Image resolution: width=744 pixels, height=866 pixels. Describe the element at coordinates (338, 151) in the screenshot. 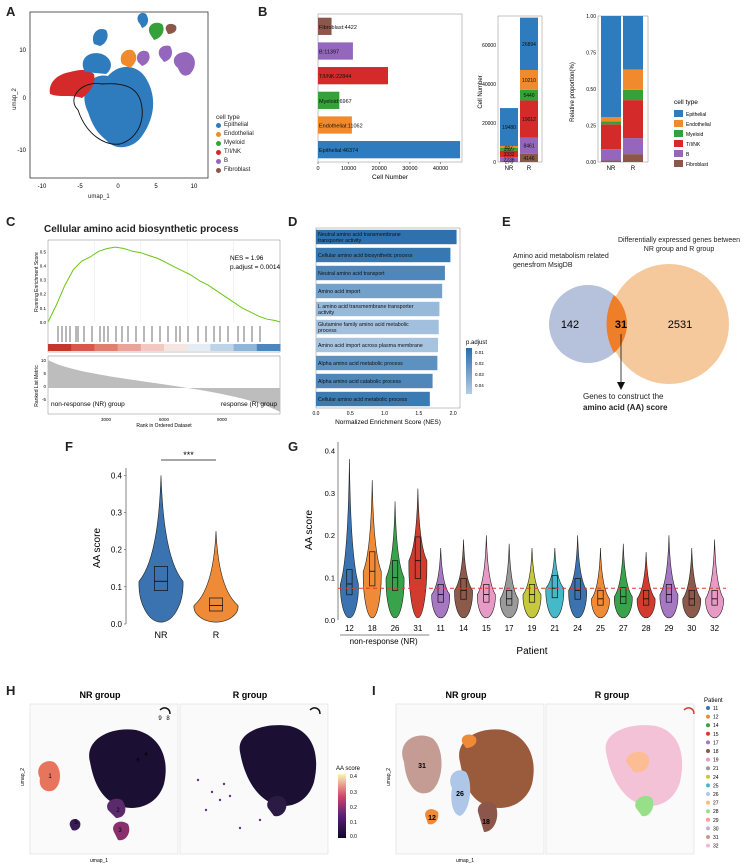

I see `bar-label: Epithelial:46374` at that location.